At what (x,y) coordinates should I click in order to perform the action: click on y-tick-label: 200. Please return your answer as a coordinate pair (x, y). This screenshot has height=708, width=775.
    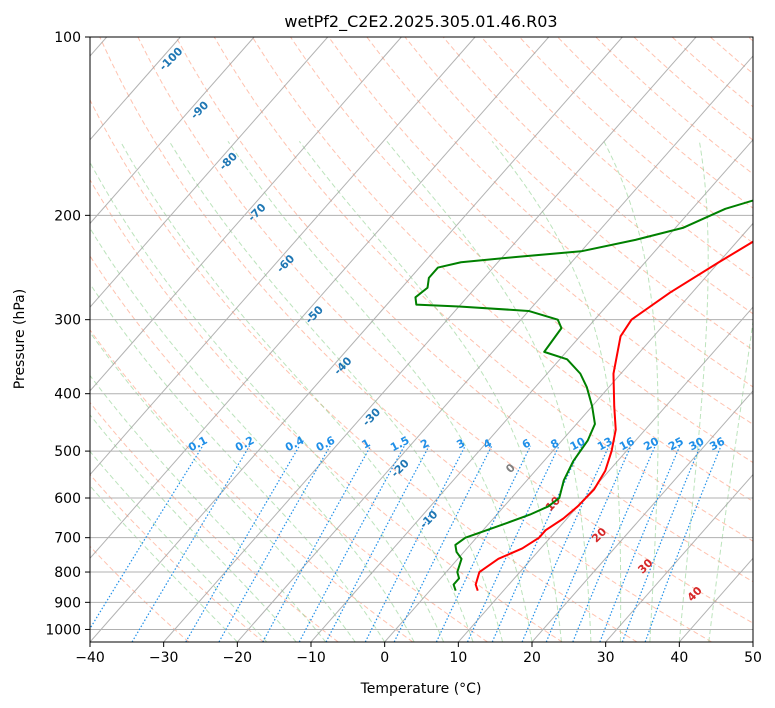
    Looking at the image, I should click on (67, 216).